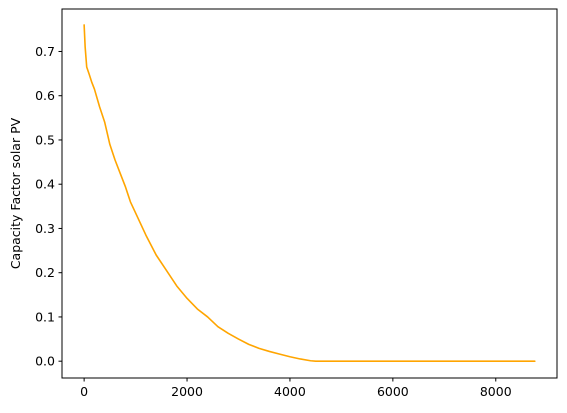 The image size is (567, 413). I want to click on y-tick-label: 0.7, so click(45, 51).